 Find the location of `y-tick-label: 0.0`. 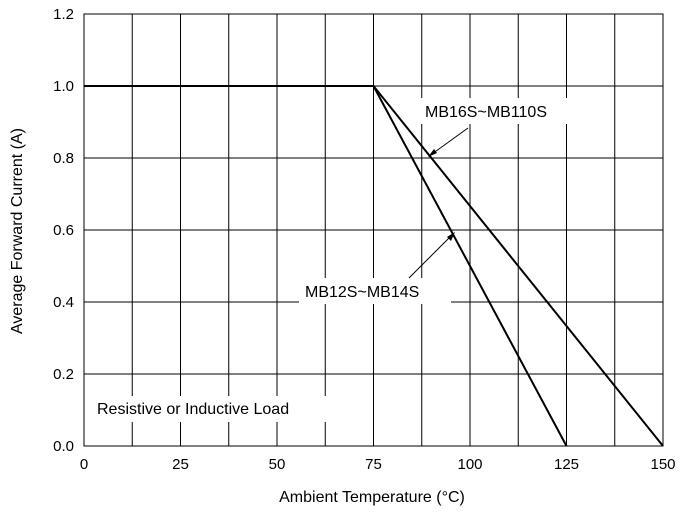

y-tick-label: 0.0 is located at coordinates (63, 446).